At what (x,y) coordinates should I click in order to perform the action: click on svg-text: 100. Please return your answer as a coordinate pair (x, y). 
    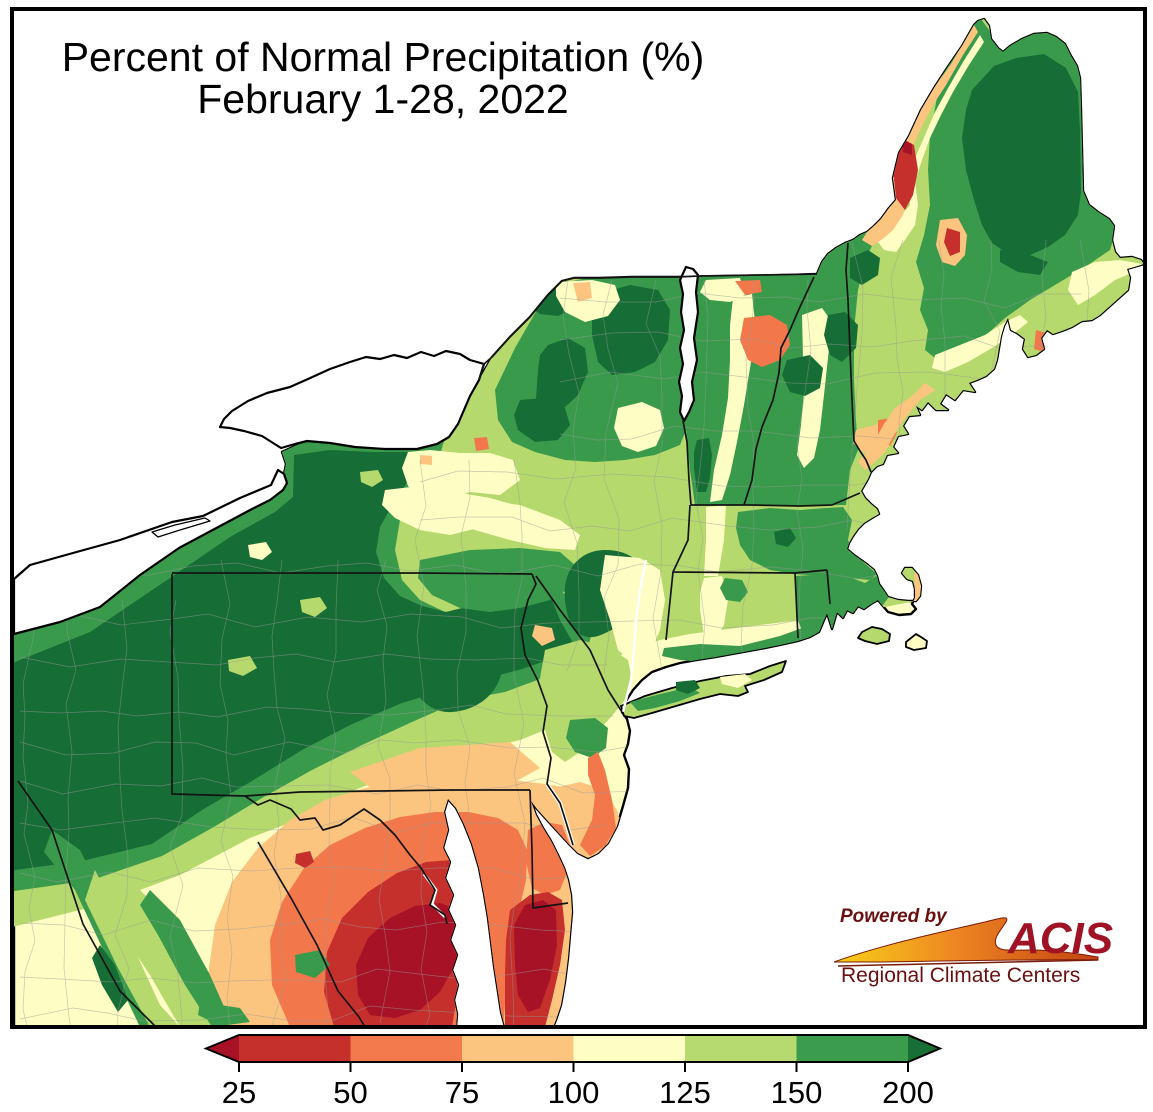
    Looking at the image, I should click on (574, 1092).